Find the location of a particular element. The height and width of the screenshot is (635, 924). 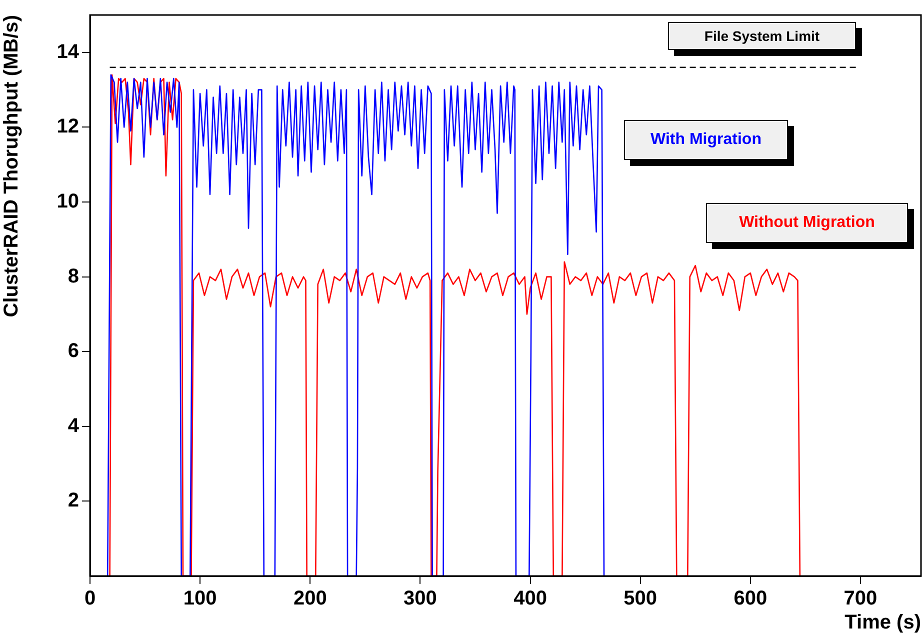

x-tick-label: 200 is located at coordinates (310, 599).